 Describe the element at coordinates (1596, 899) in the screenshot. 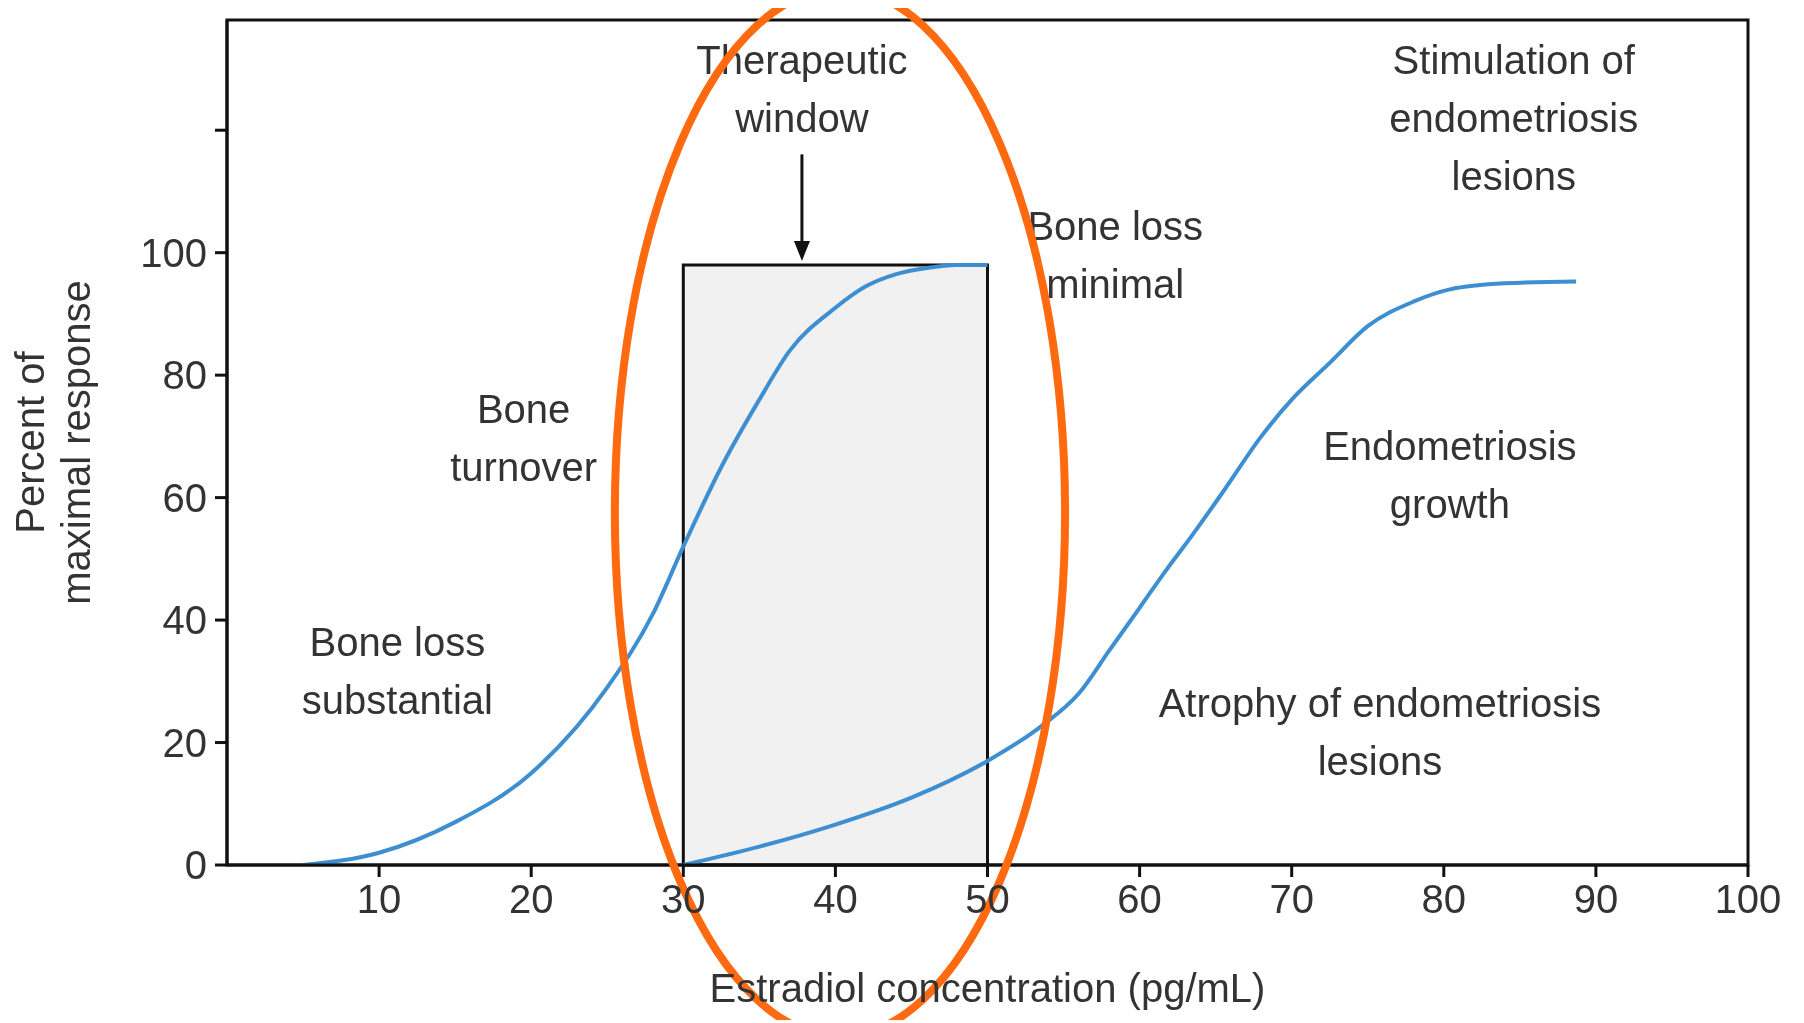

I see `x-tick-label: 90` at that location.